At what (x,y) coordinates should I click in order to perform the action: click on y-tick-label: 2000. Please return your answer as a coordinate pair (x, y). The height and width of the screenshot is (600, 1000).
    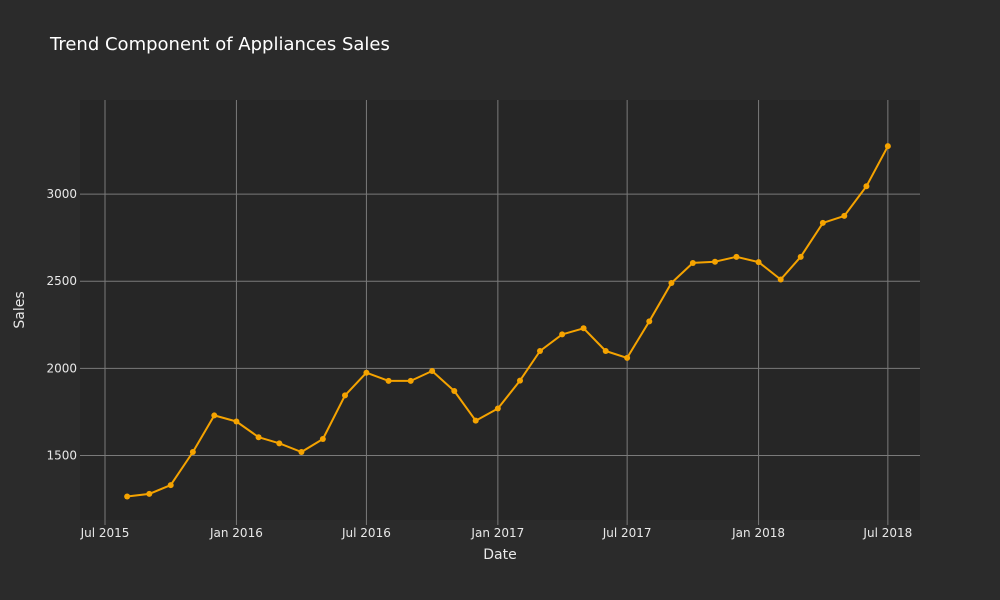
    Looking at the image, I should click on (61, 368).